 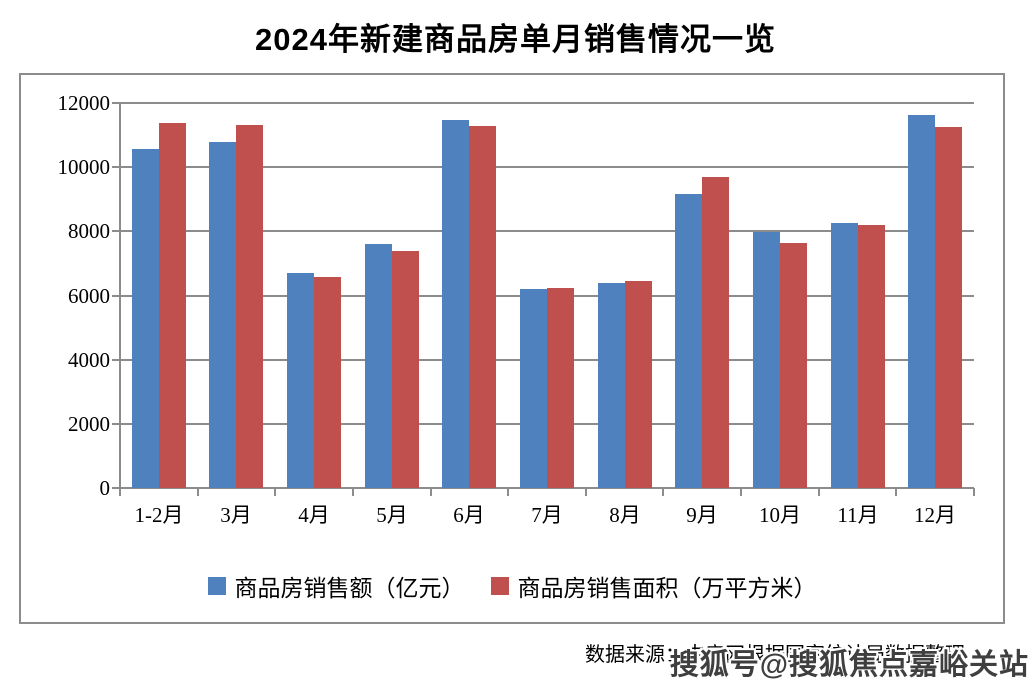 What do you see at coordinates (236, 515) in the screenshot?
I see `x-axis-label: 3月` at bounding box center [236, 515].